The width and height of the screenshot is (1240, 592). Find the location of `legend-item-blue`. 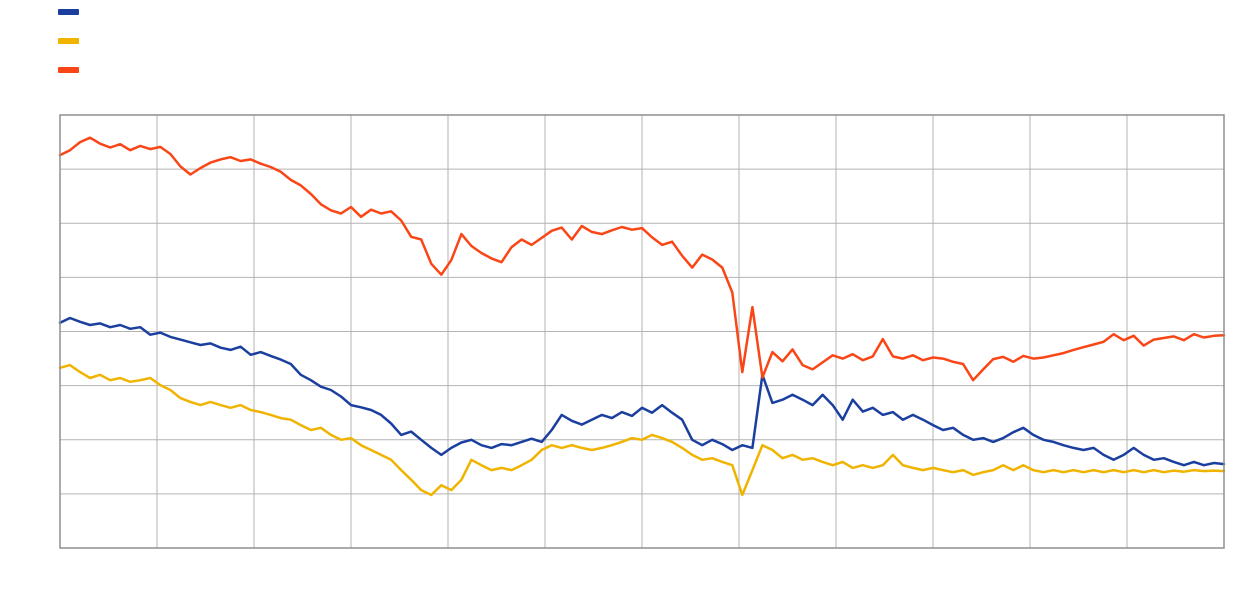

legend-item-blue is located at coordinates (72, 11).